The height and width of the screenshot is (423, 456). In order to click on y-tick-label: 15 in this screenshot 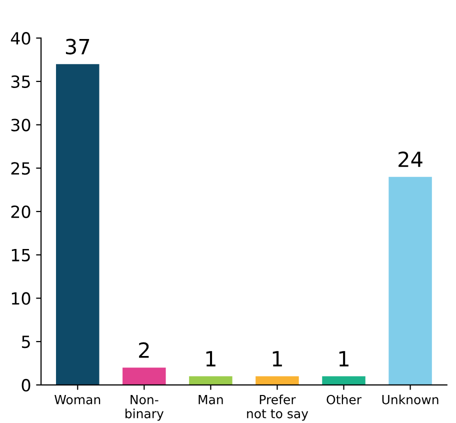, I will do `click(21, 255)`.